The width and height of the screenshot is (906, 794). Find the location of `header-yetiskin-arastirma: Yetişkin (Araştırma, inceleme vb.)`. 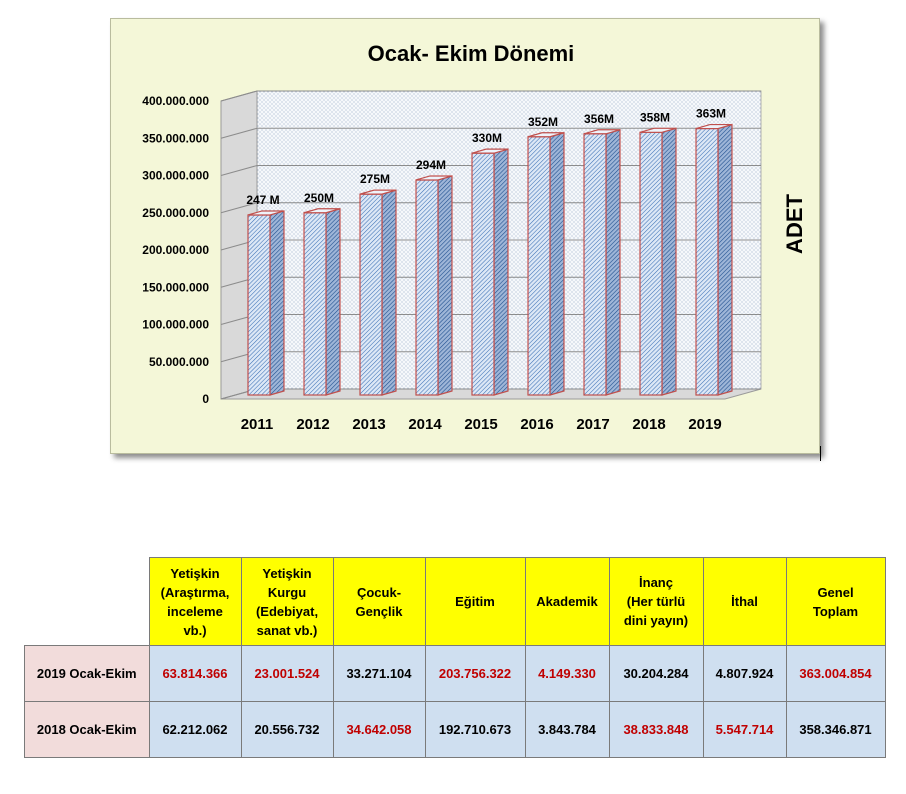

header-yetiskin-arastirma: Yetişkin (Araştırma, inceleme vb.) is located at coordinates (195, 601).